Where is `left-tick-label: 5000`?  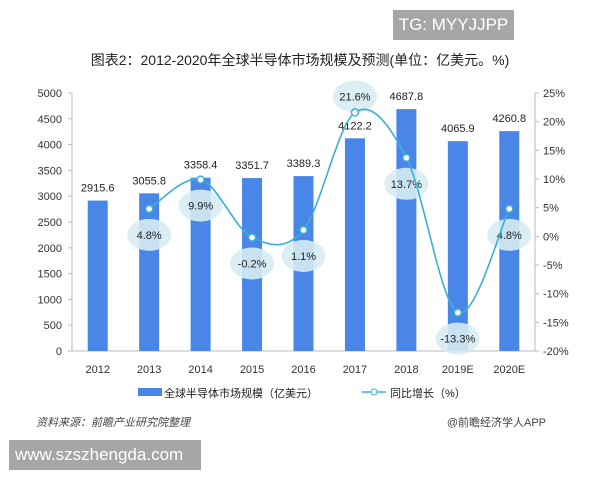
left-tick-label: 5000 is located at coordinates (50, 94).